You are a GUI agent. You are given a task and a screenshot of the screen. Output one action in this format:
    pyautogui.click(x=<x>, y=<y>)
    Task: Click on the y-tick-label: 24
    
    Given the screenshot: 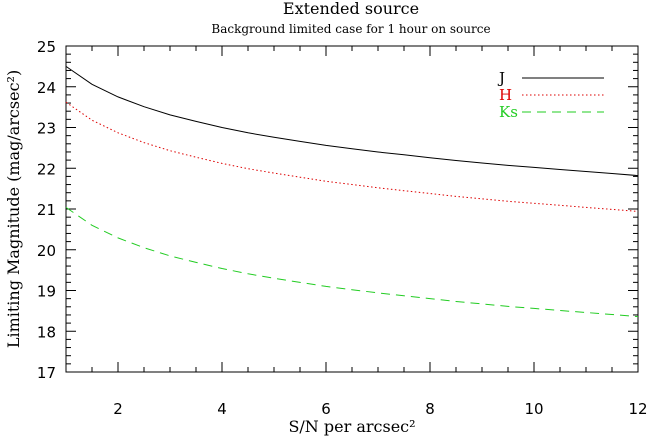 What is the action you would take?
    pyautogui.click(x=46, y=88)
    